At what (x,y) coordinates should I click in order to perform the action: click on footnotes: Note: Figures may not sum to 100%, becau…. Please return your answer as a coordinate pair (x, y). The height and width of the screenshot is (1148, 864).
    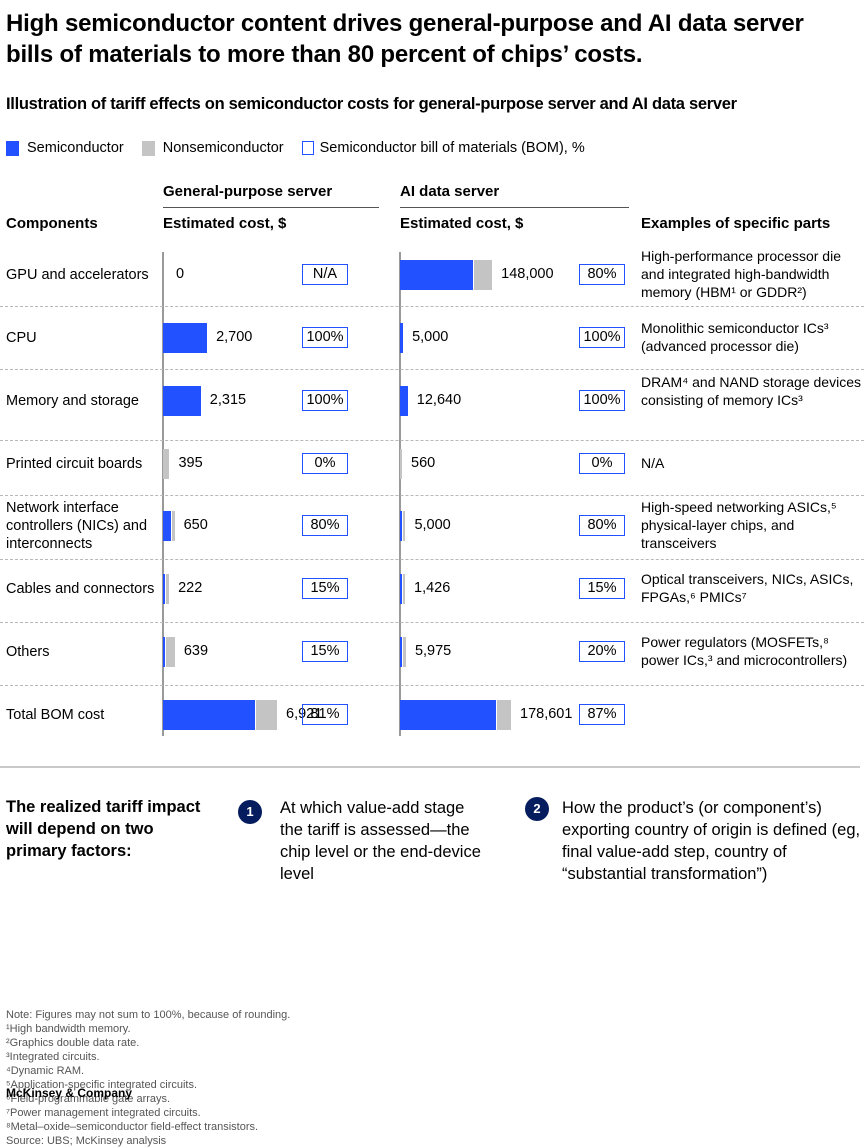
    Looking at the image, I should click on (148, 1078).